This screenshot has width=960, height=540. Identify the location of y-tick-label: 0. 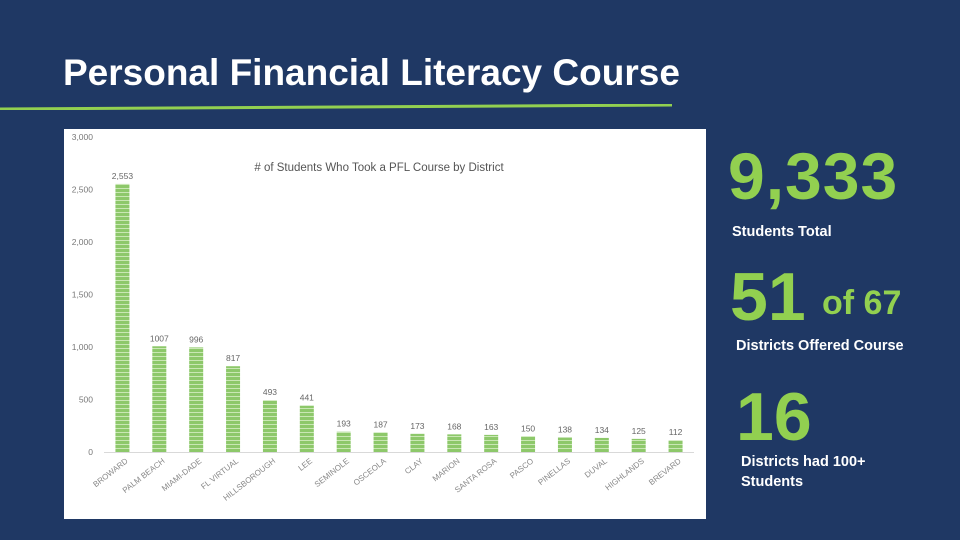
(90, 452).